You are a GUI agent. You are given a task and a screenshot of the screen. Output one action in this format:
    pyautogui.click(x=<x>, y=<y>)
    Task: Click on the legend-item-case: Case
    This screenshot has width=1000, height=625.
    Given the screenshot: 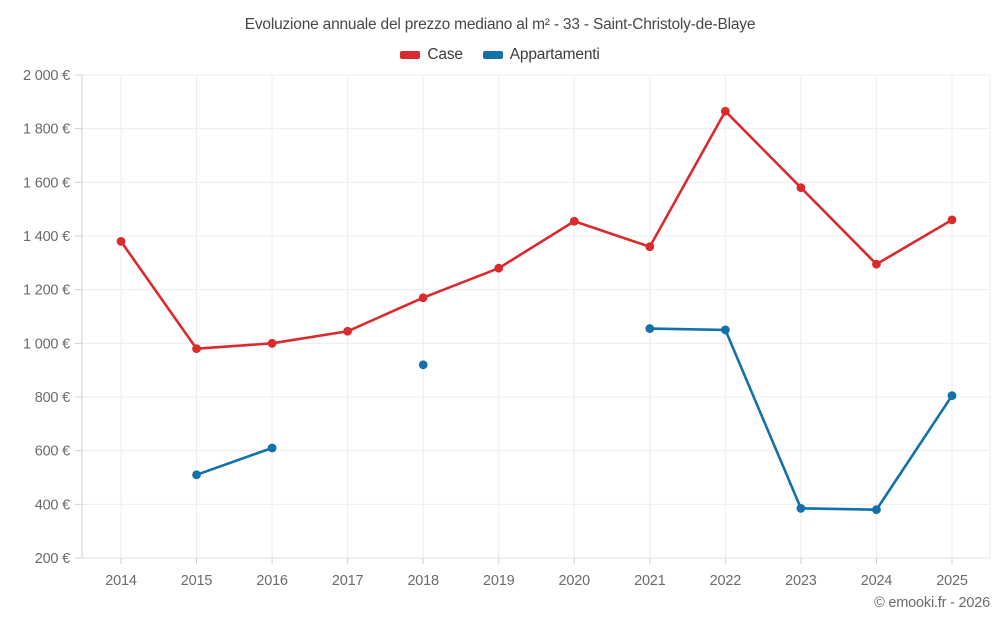 What is the action you would take?
    pyautogui.click(x=431, y=55)
    